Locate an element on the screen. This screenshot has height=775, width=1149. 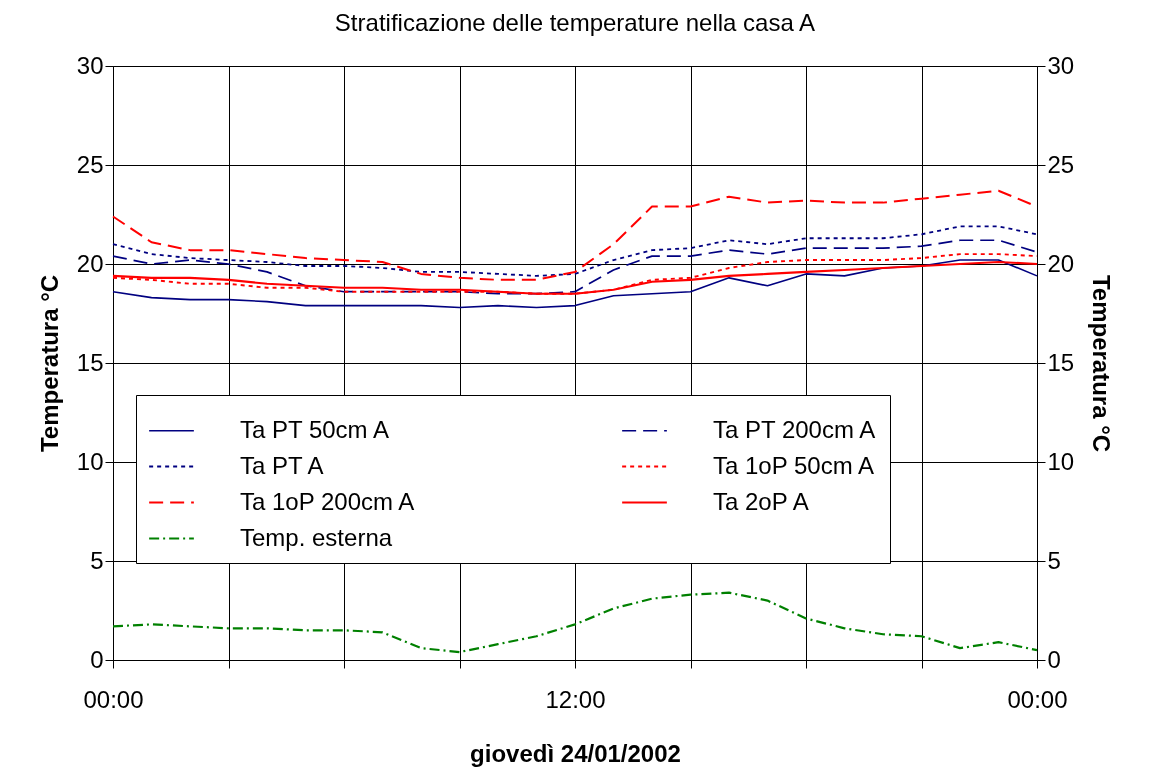
legend-label: Ta 2oP A is located at coordinates (761, 501).